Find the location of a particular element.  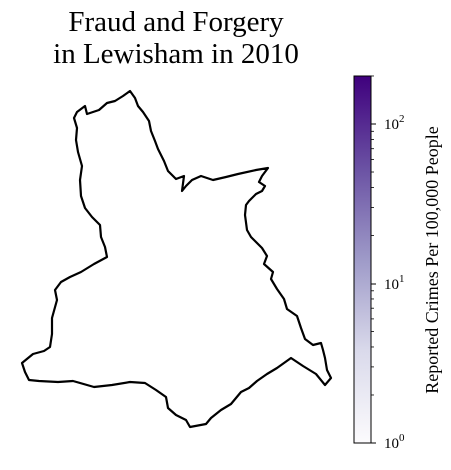

colorbar-tick-label-100: 10² is located at coordinates (394, 123).